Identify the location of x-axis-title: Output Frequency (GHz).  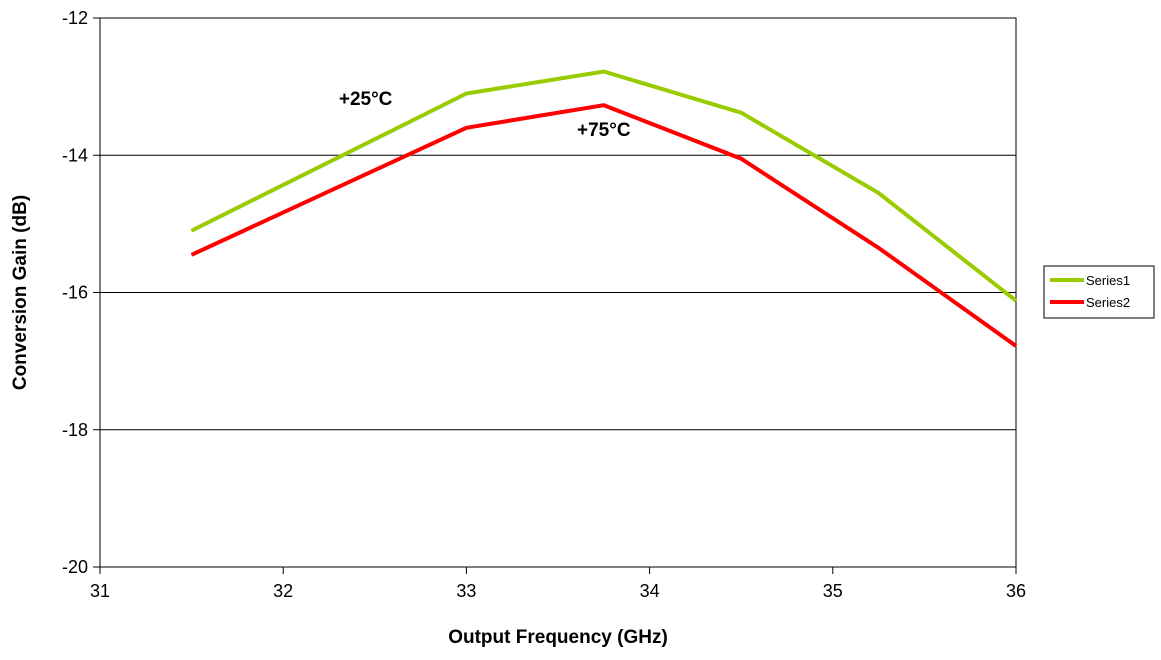
(558, 637).